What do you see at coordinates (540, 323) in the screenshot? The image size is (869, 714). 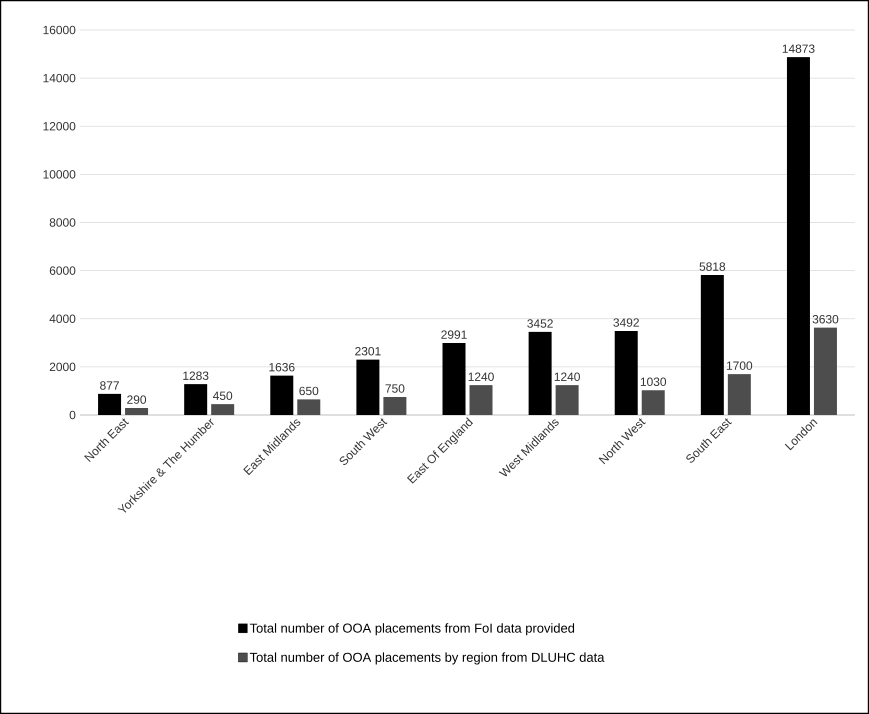 I see `data-label: 3452` at bounding box center [540, 323].